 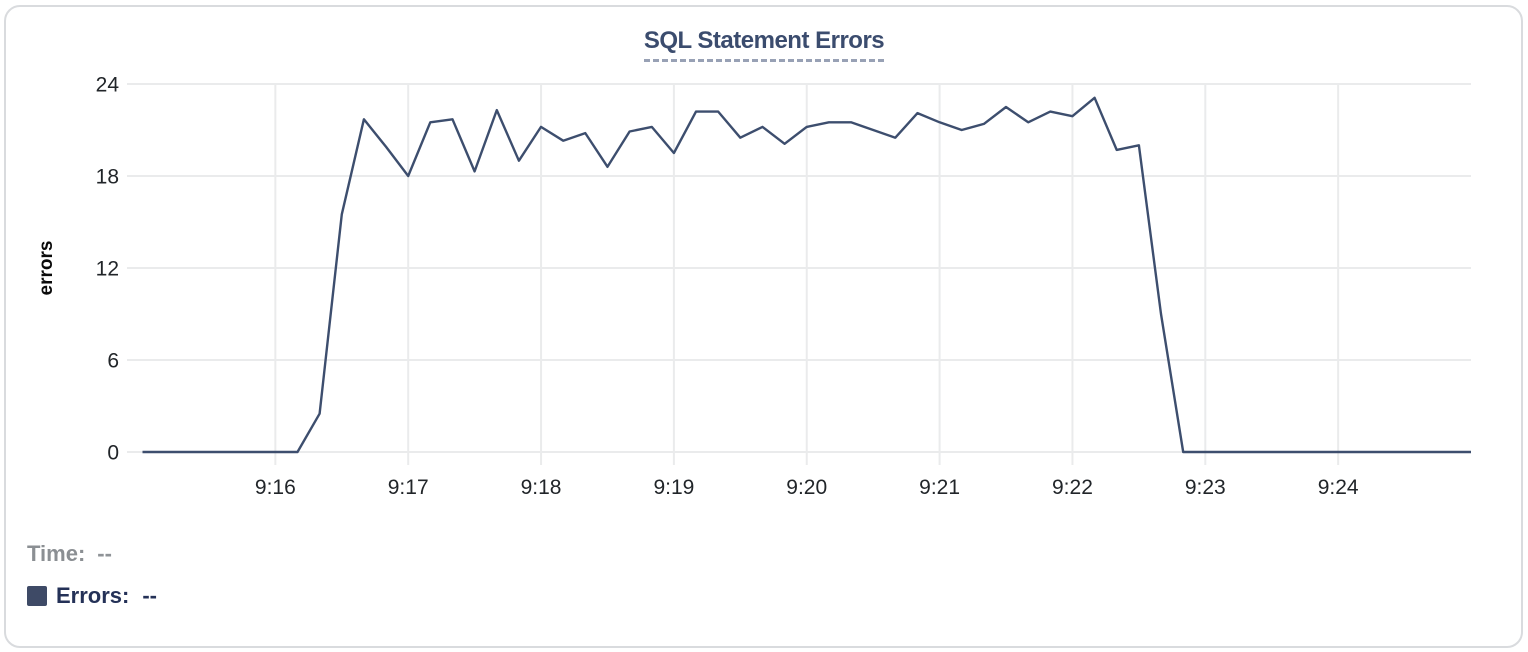 I want to click on hover-readout-errors: Errors: --, so click(x=92, y=596).